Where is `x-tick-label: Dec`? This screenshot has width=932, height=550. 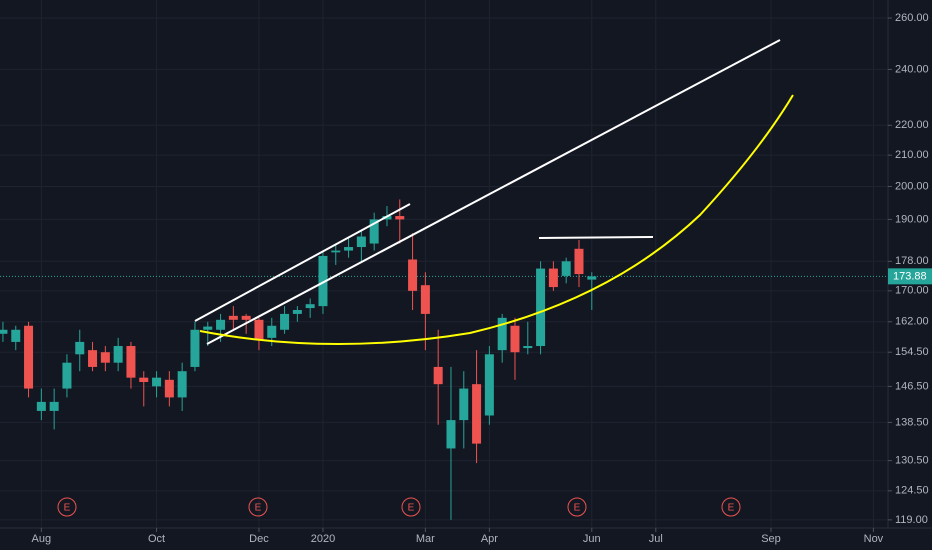
x-tick-label: Dec is located at coordinates (259, 539).